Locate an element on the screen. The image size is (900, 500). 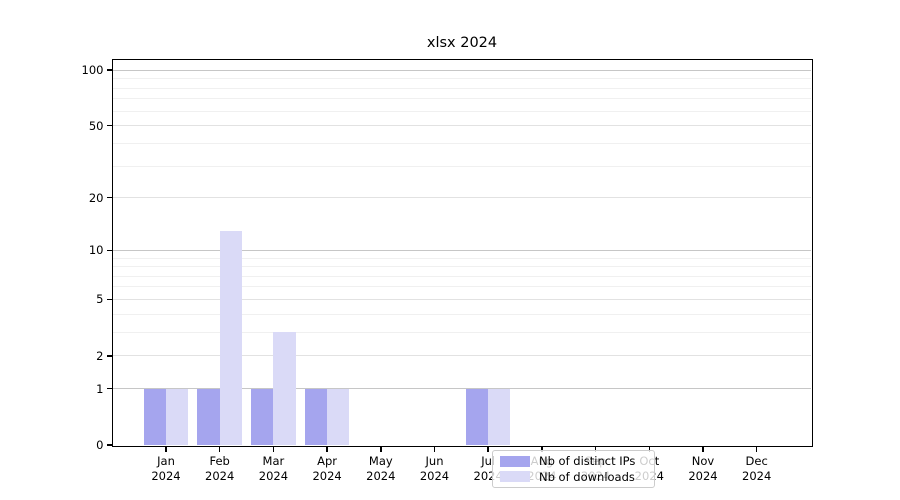
x-tick-mark-sep-2024 is located at coordinates (595, 449).